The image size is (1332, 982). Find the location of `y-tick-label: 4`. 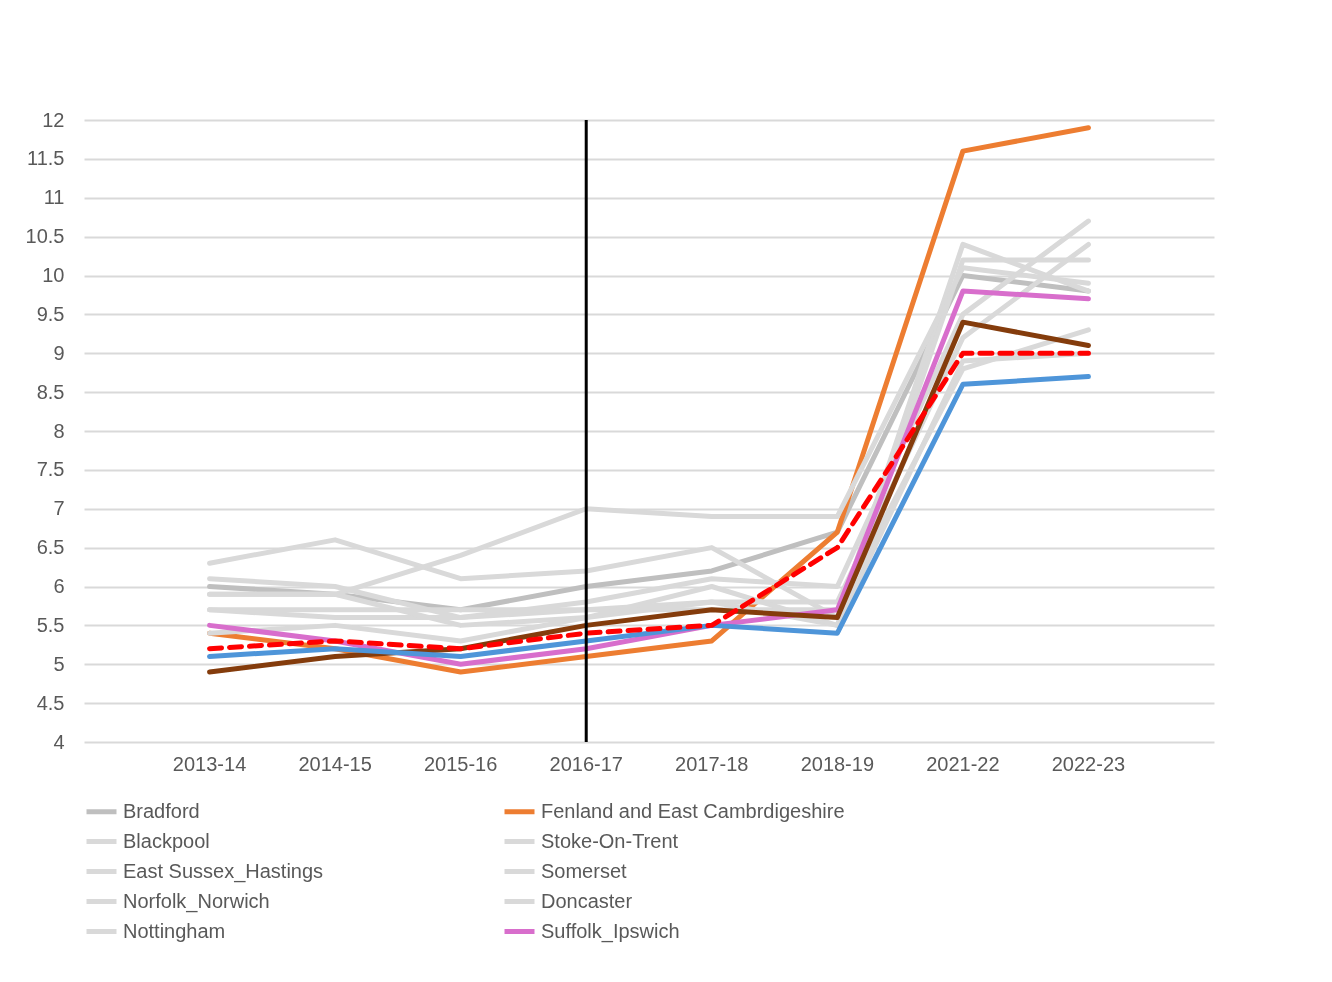

y-tick-label: 4 is located at coordinates (59, 741).